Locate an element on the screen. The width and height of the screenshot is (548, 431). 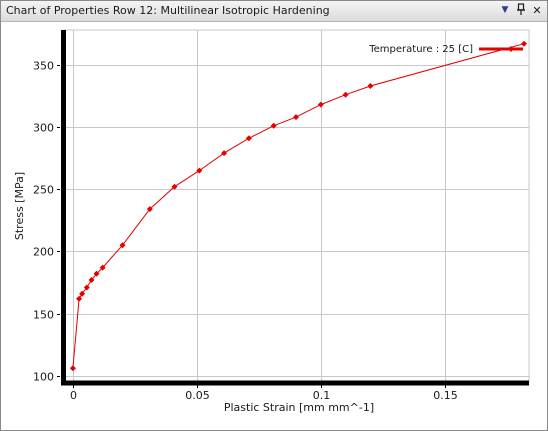
x-tick-label: 0.15 is located at coordinates (445, 395).